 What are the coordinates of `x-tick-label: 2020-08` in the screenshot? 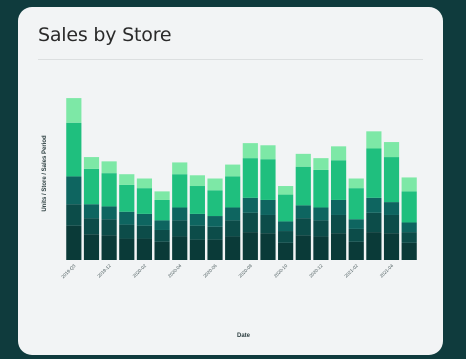 It's located at (246, 271).